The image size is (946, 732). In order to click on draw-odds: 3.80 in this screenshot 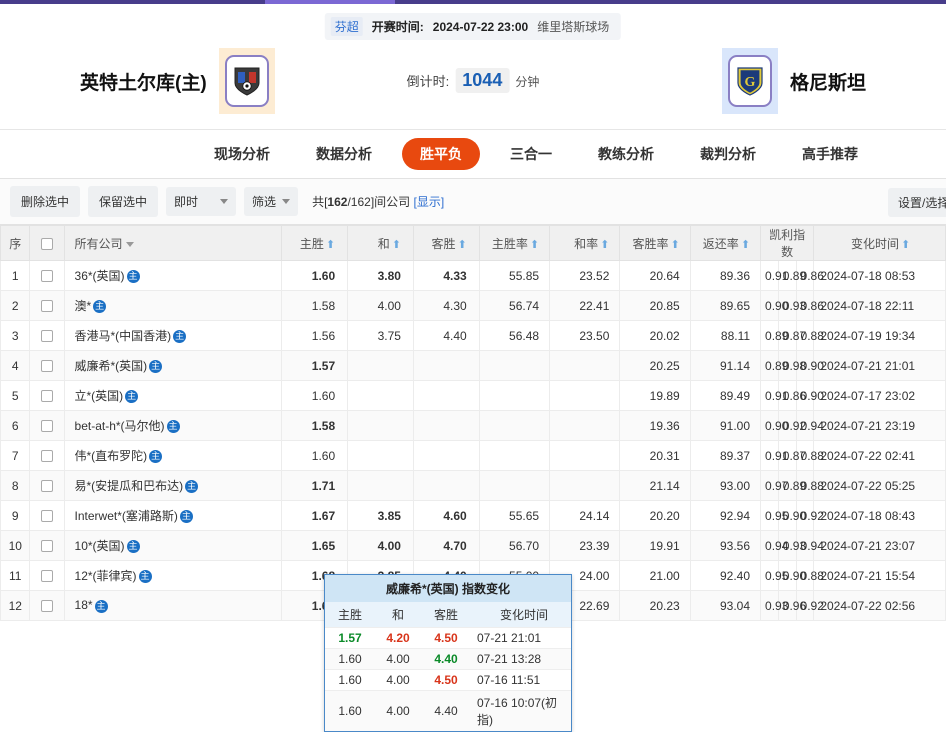, I will do `click(380, 275)`.